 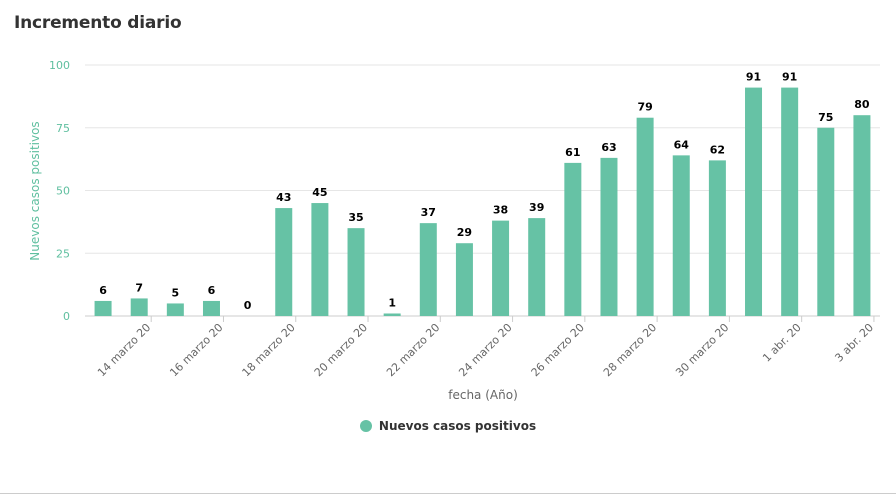 What do you see at coordinates (248, 305) in the screenshot?
I see `data-label: 0` at bounding box center [248, 305].